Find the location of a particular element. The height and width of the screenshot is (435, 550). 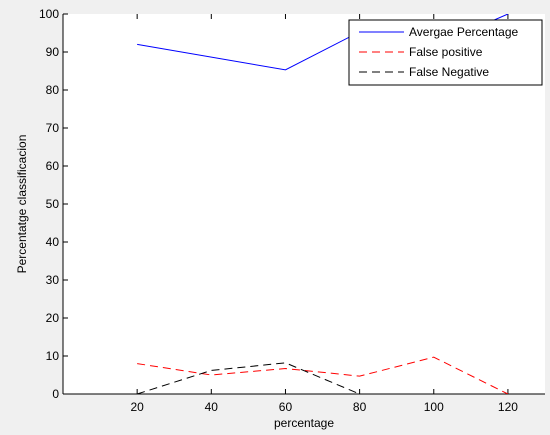

y-tick-label: 50 is located at coordinates (53, 204).